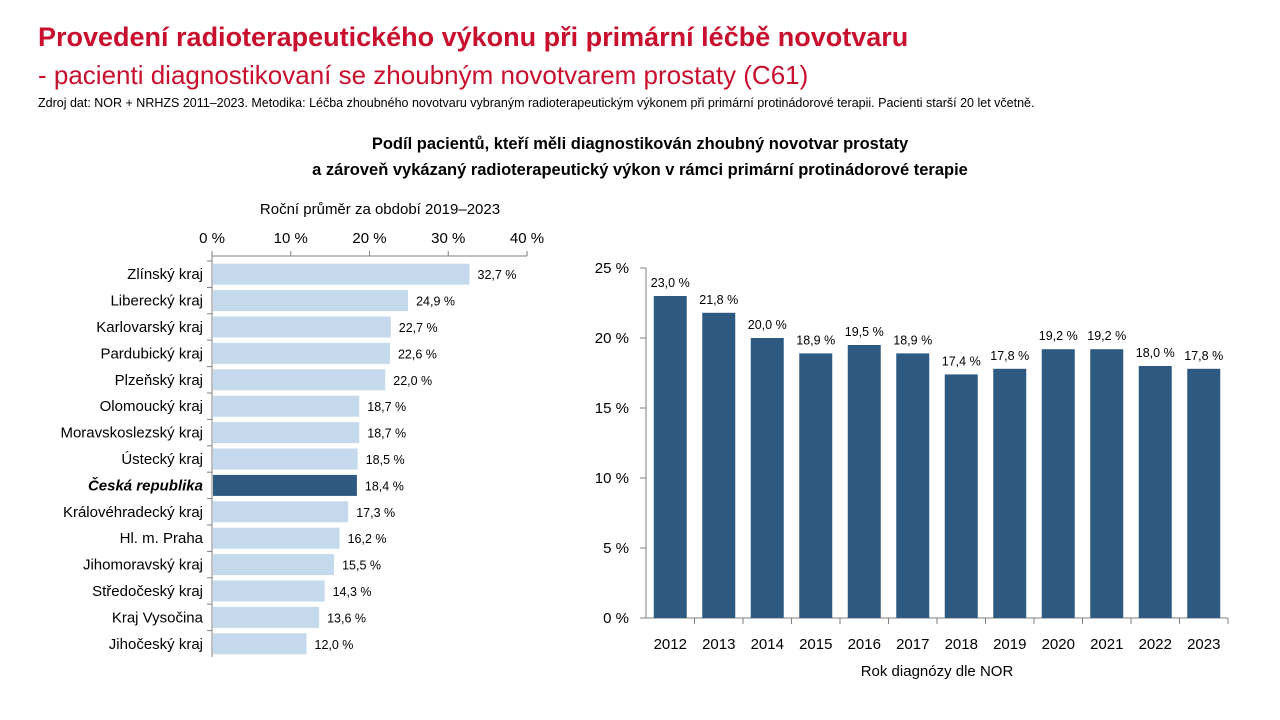 The width and height of the screenshot is (1280, 720). What do you see at coordinates (147, 591) in the screenshot?
I see `category-label: Středočeský kraj` at bounding box center [147, 591].